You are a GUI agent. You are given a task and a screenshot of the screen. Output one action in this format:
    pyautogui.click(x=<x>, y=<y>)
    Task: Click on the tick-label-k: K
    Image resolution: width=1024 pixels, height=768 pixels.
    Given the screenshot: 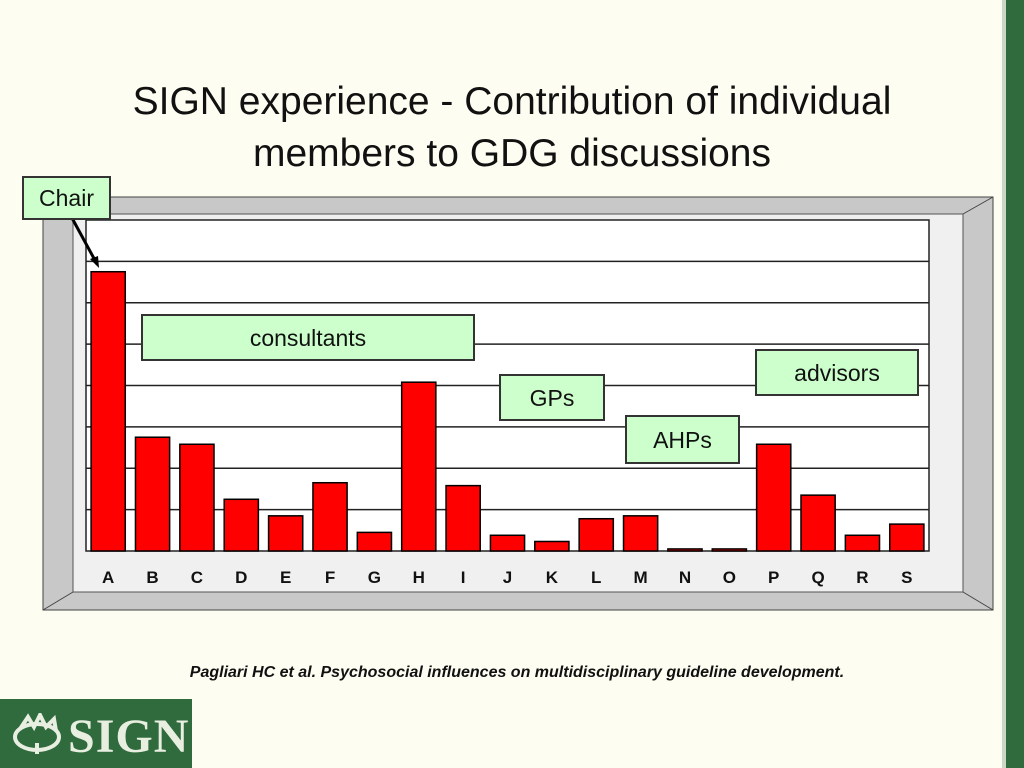 What is the action you would take?
    pyautogui.click(x=552, y=577)
    